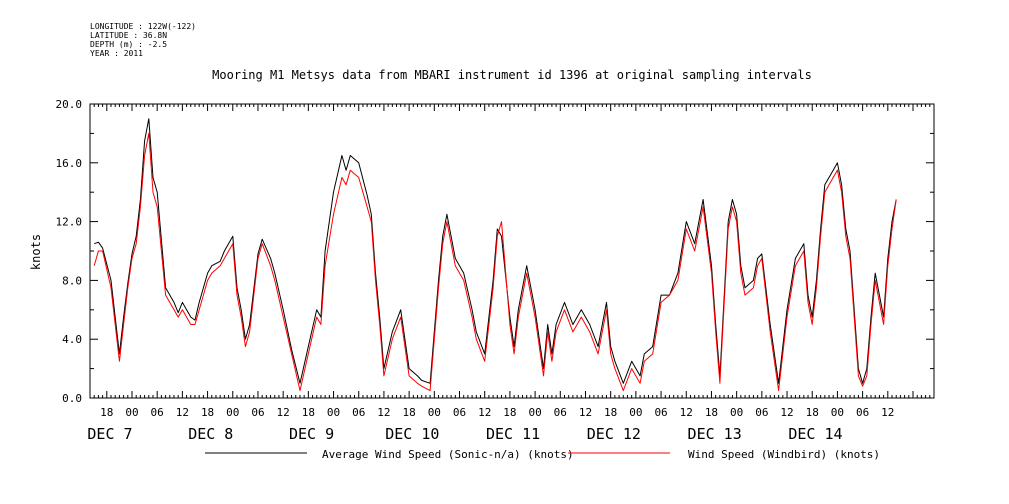 Image resolution: width=1009 pixels, height=504 pixels. Describe the element at coordinates (815, 434) in the screenshot. I see `x-day-label: DEC 14` at that location.